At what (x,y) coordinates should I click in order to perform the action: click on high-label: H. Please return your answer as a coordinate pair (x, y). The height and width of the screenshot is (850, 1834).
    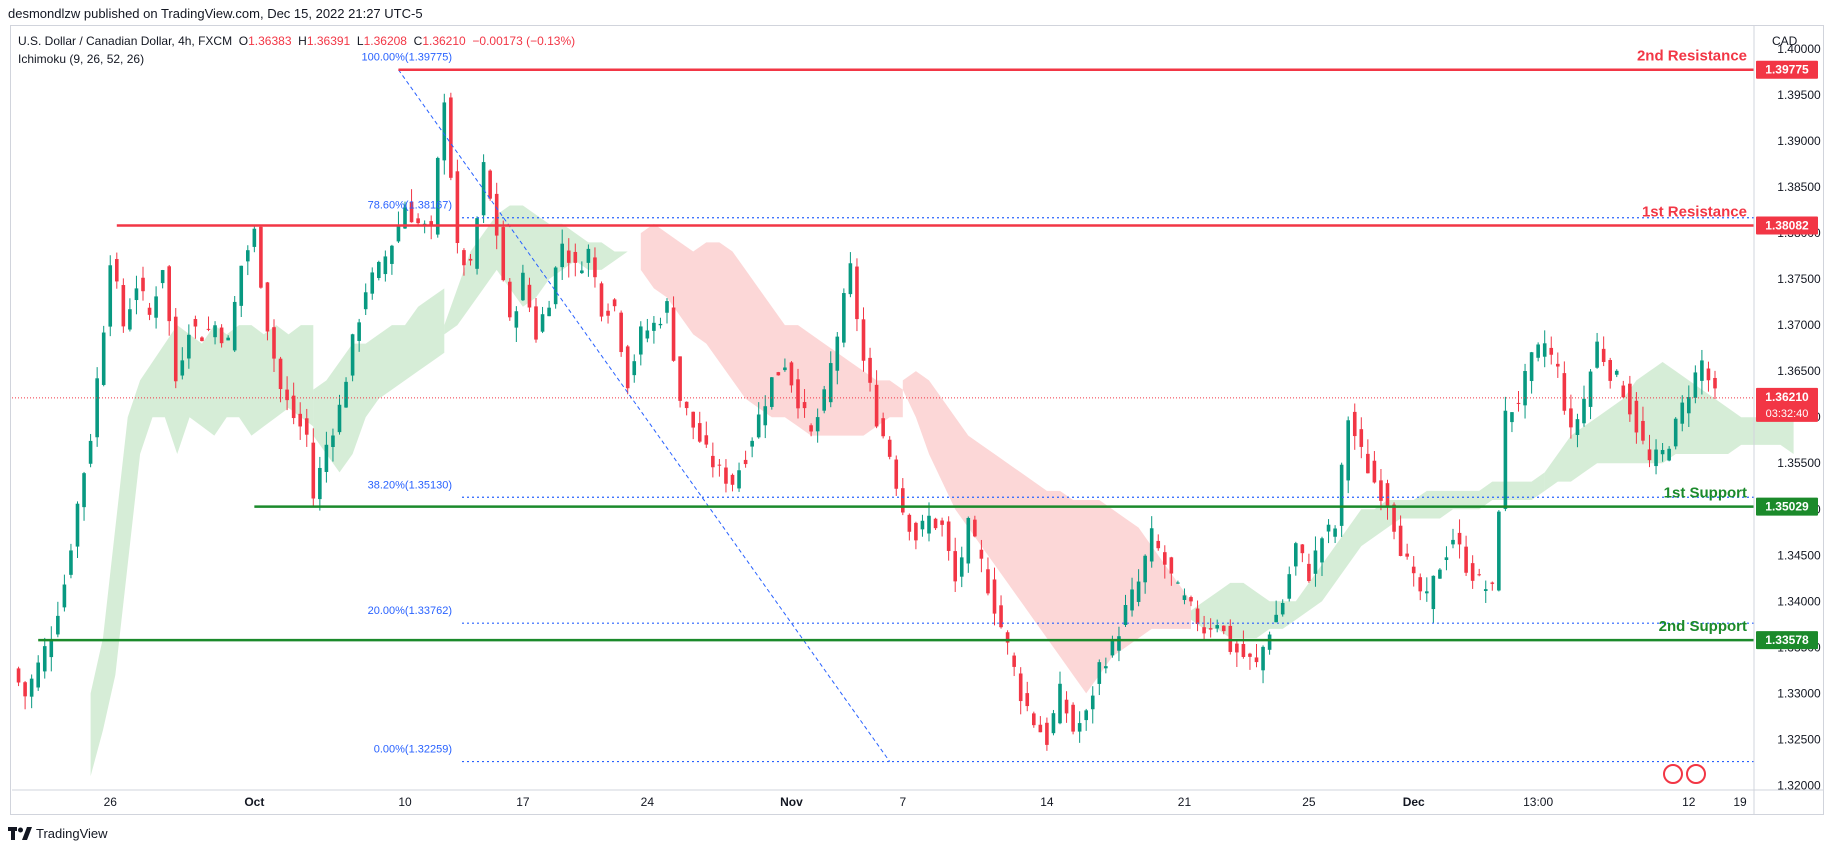
    Looking at the image, I should click on (302, 41).